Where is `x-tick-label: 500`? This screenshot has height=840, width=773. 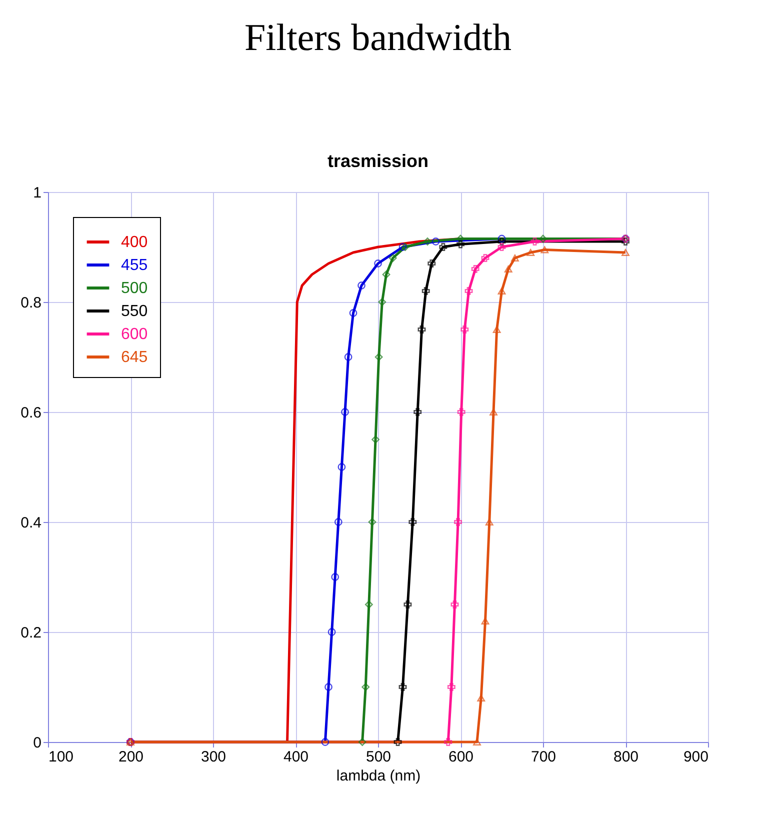
x-tick-label: 500 is located at coordinates (379, 757).